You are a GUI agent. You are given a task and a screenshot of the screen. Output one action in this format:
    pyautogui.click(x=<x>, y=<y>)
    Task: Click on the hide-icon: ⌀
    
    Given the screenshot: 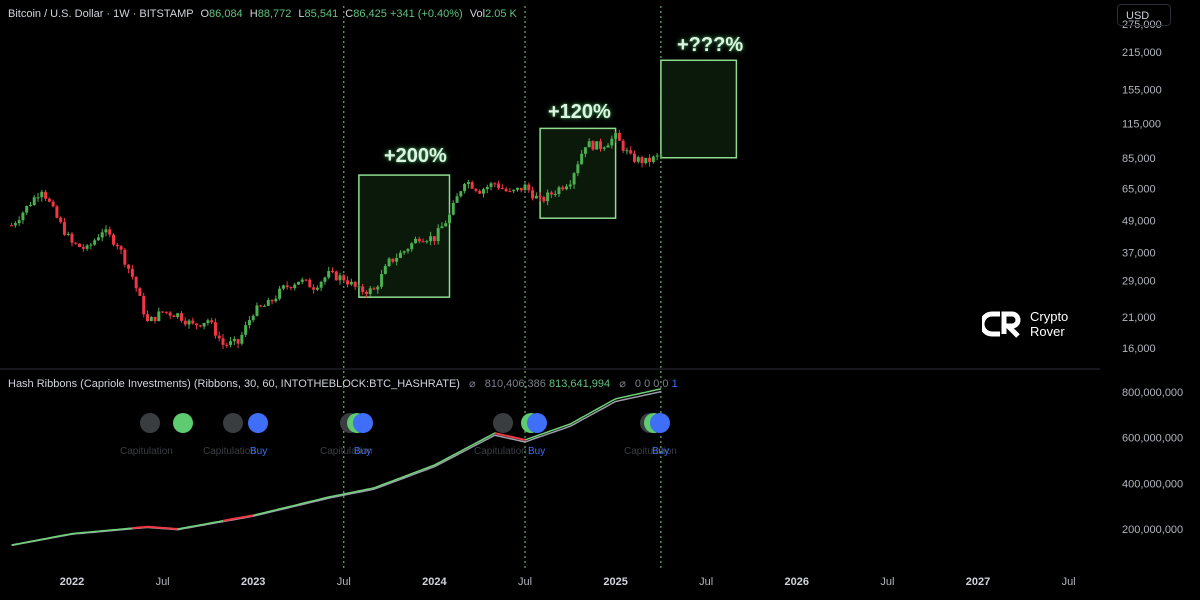 What is the action you would take?
    pyautogui.click(x=472, y=384)
    